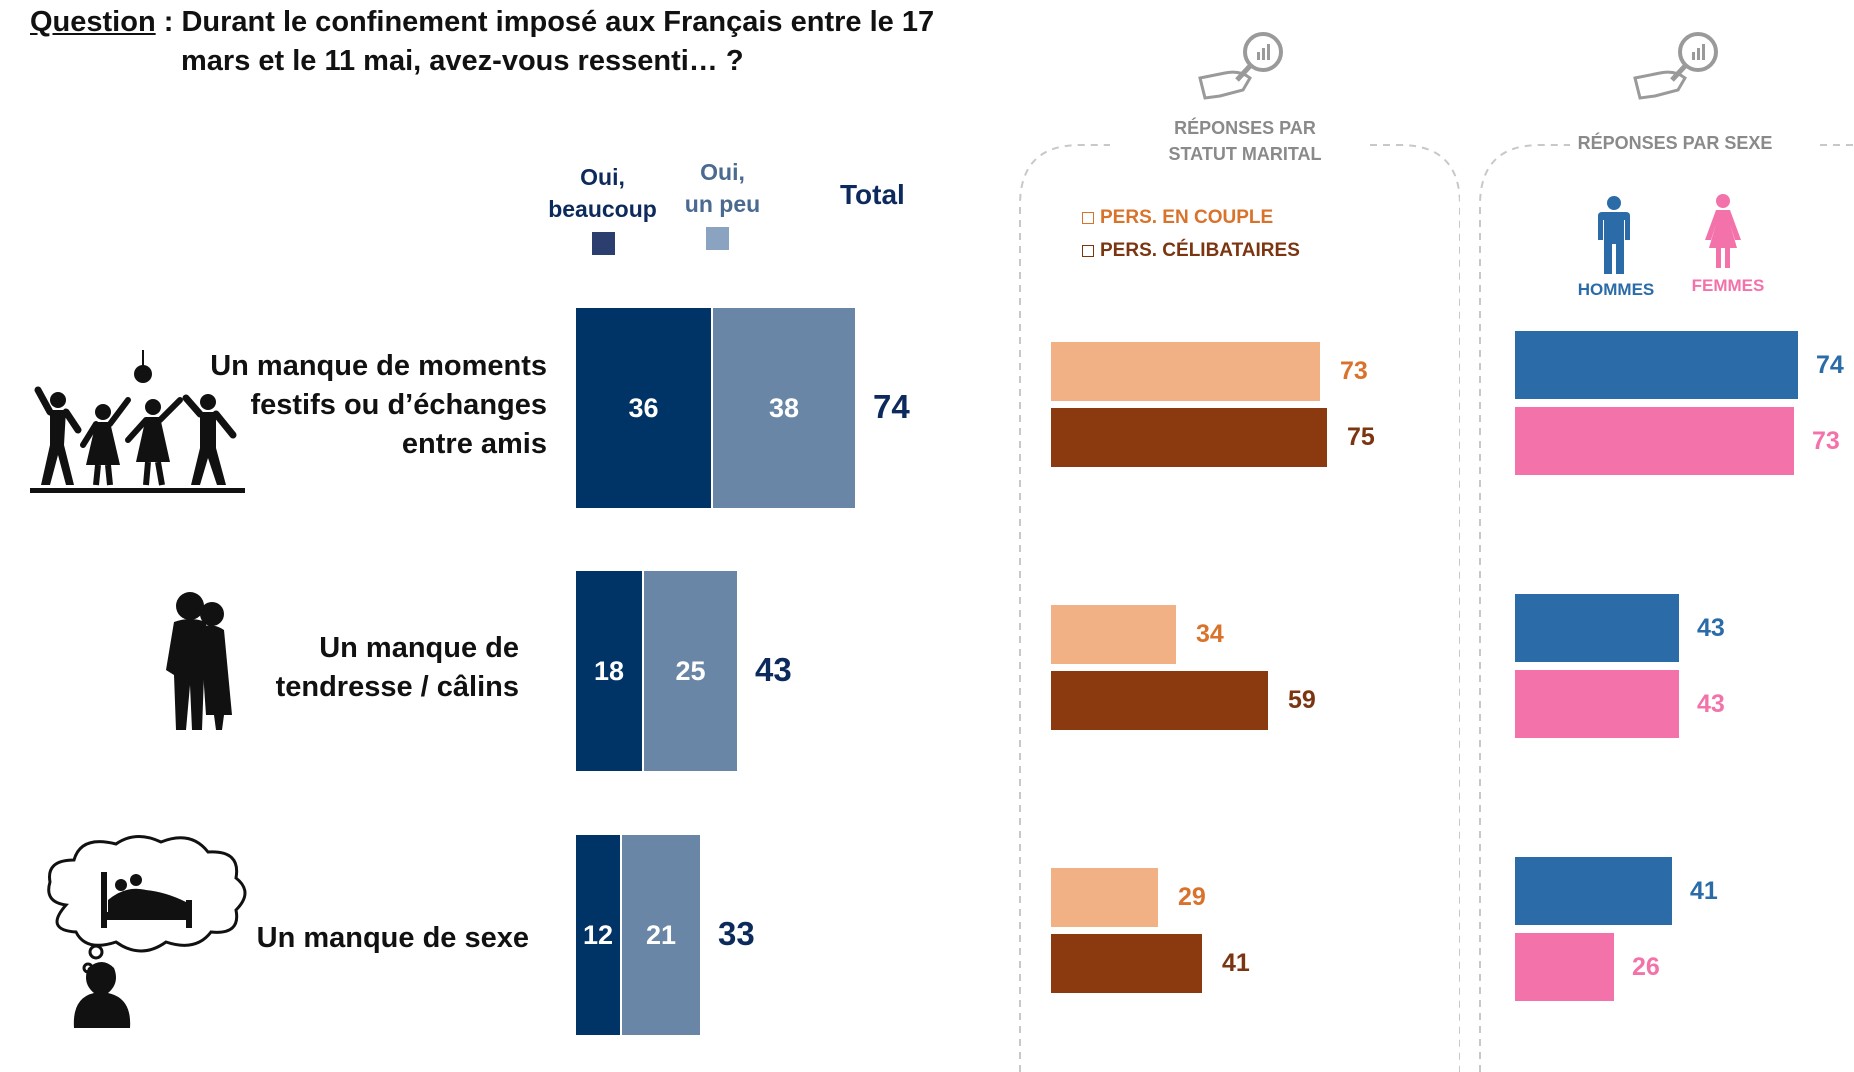  What do you see at coordinates (1200, 250) in the screenshot?
I see `legend-celibataire-label: PERS. CÉLIBATAIRES` at bounding box center [1200, 250].